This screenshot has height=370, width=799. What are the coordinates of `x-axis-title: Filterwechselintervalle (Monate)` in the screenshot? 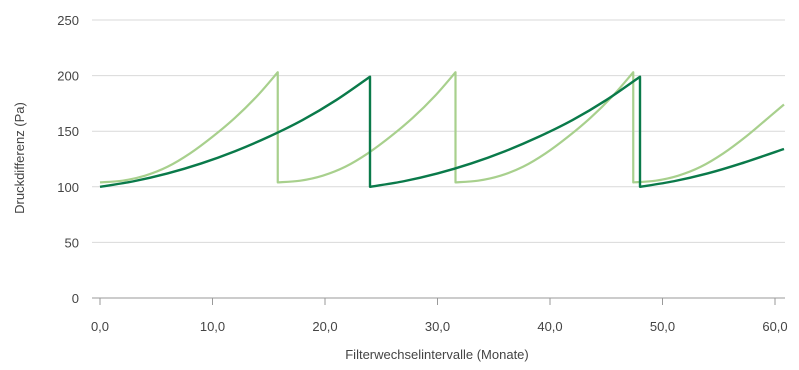 It's located at (437, 354).